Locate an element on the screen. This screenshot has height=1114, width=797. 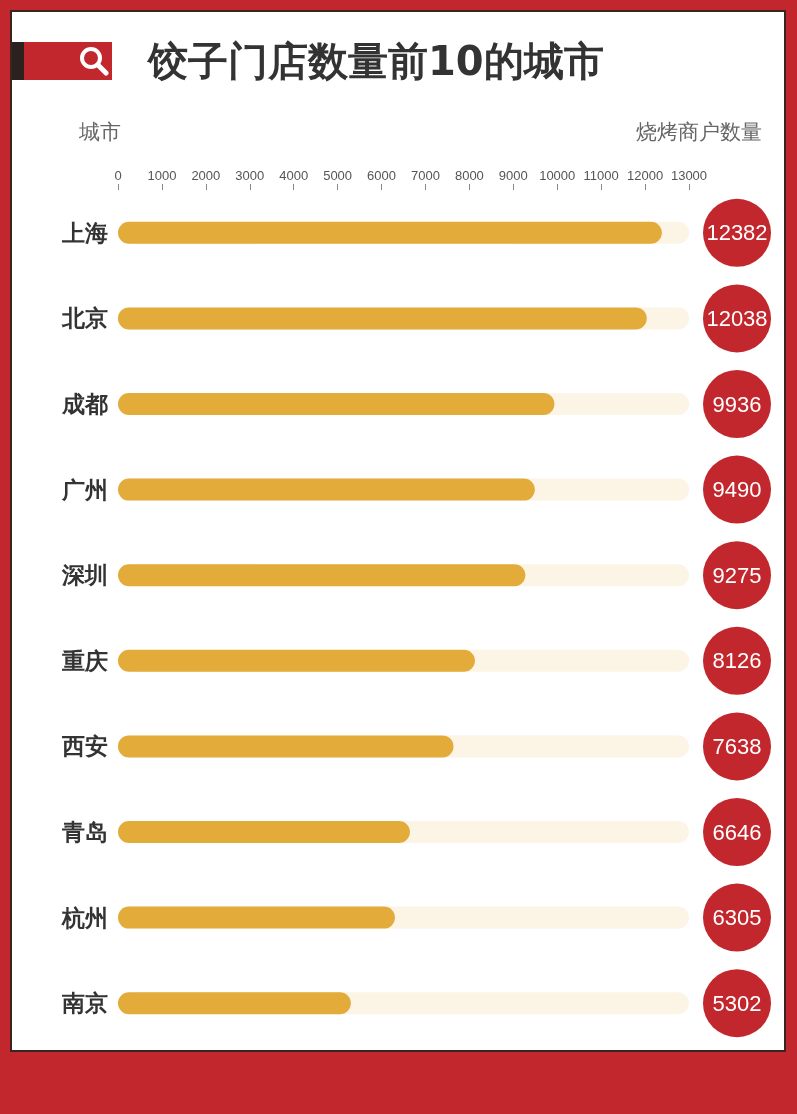
x-tick-label: 12000 is located at coordinates (645, 175).